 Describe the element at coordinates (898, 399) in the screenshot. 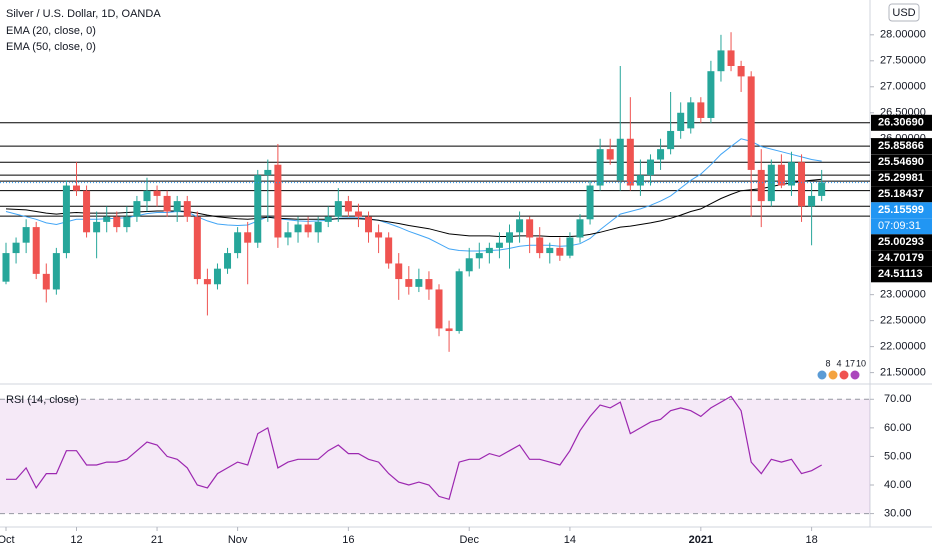

I see `y-tick-label: 70.00` at that location.